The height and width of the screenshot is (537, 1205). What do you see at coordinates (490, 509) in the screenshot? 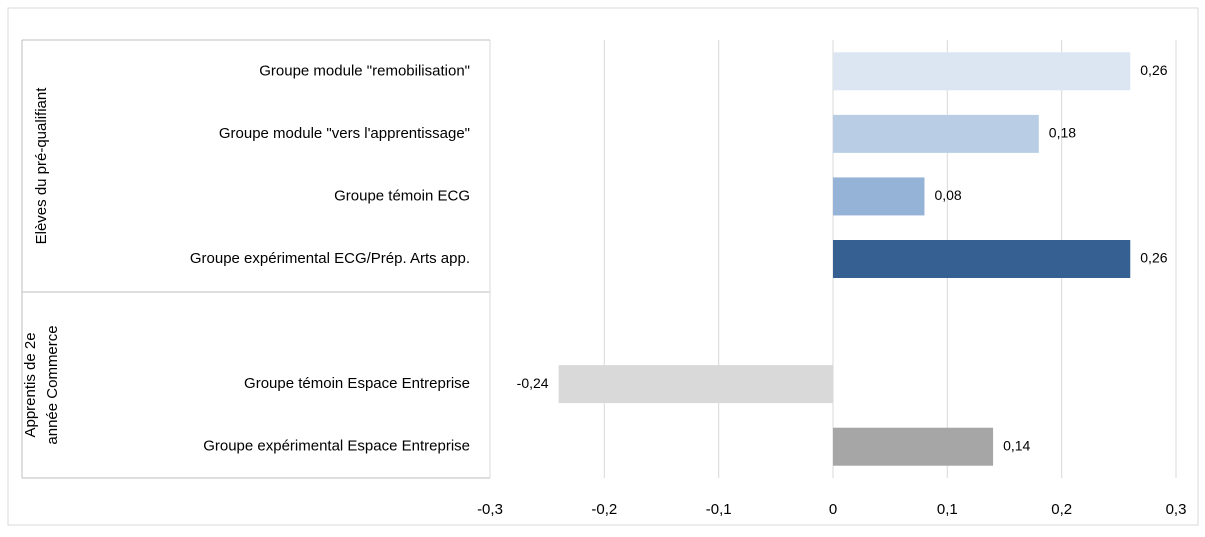
I see `x-tick-label: -0,3` at bounding box center [490, 509].